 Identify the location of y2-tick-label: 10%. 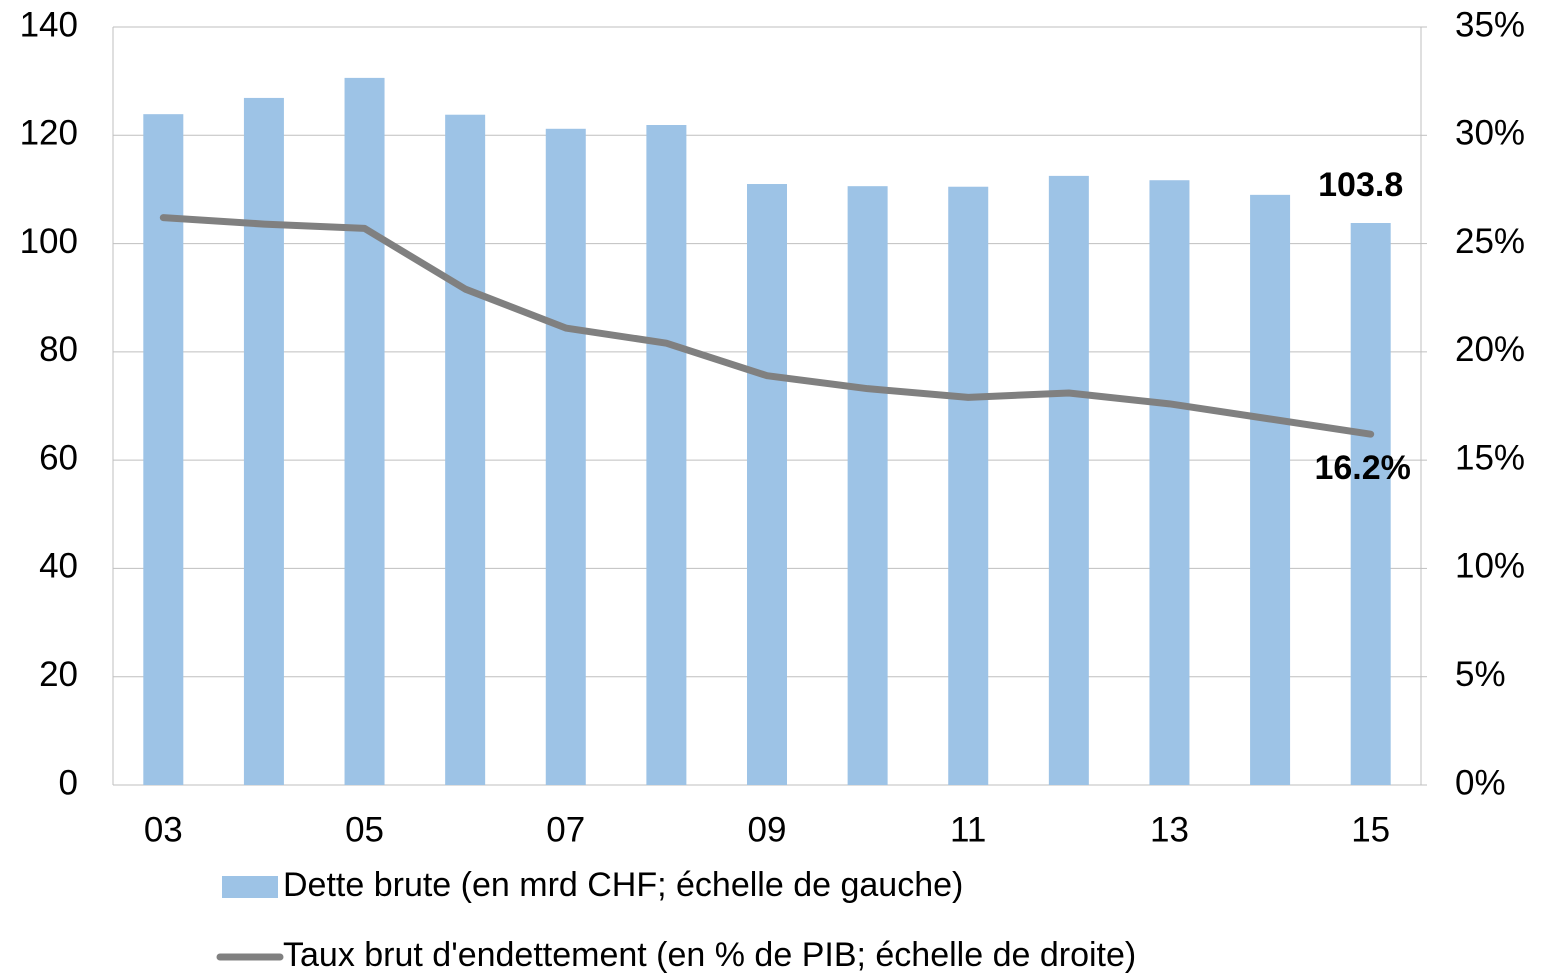
(1490, 566).